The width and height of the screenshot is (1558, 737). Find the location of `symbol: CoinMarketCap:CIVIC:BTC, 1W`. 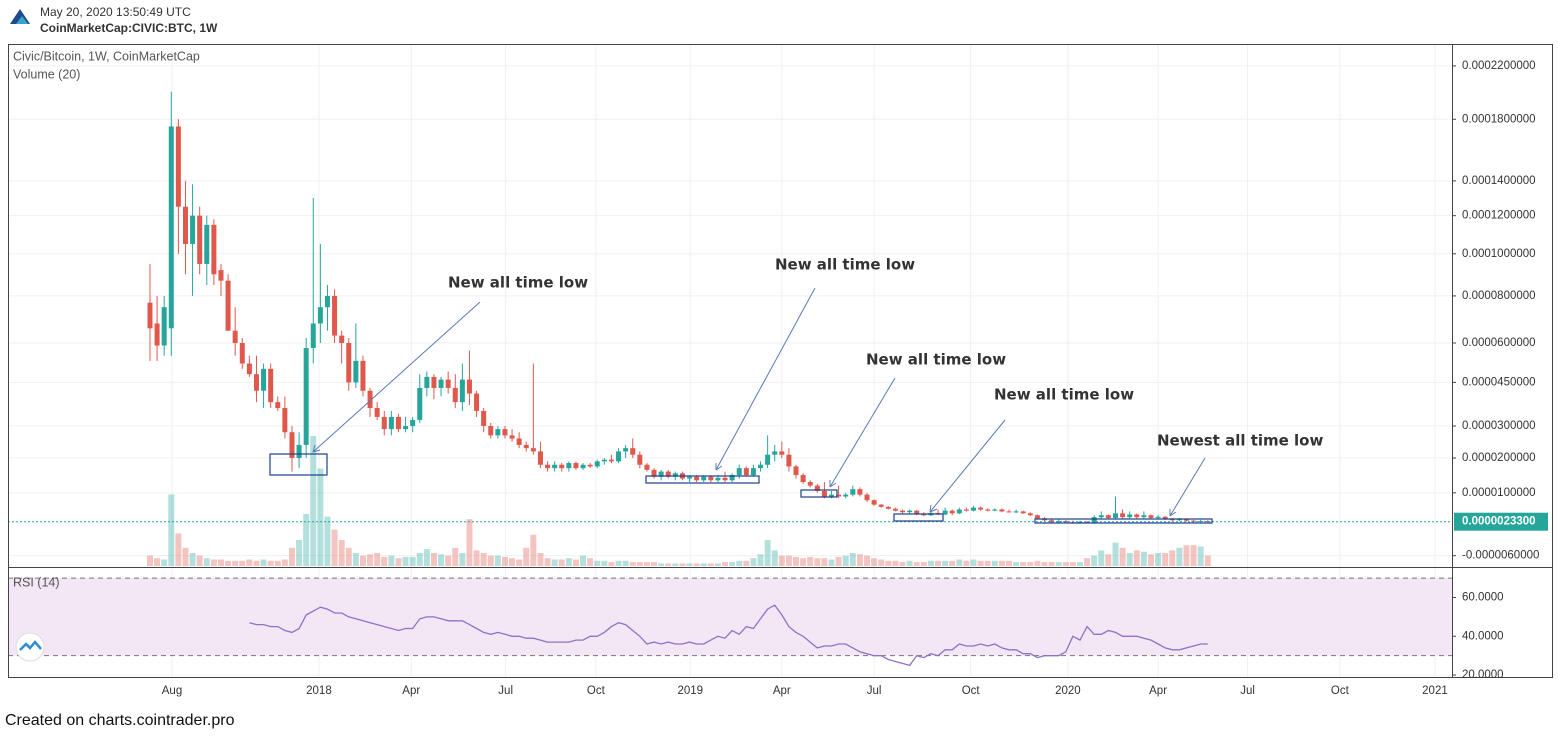

symbol: CoinMarketCap:CIVIC:BTC, 1W is located at coordinates (129, 28).